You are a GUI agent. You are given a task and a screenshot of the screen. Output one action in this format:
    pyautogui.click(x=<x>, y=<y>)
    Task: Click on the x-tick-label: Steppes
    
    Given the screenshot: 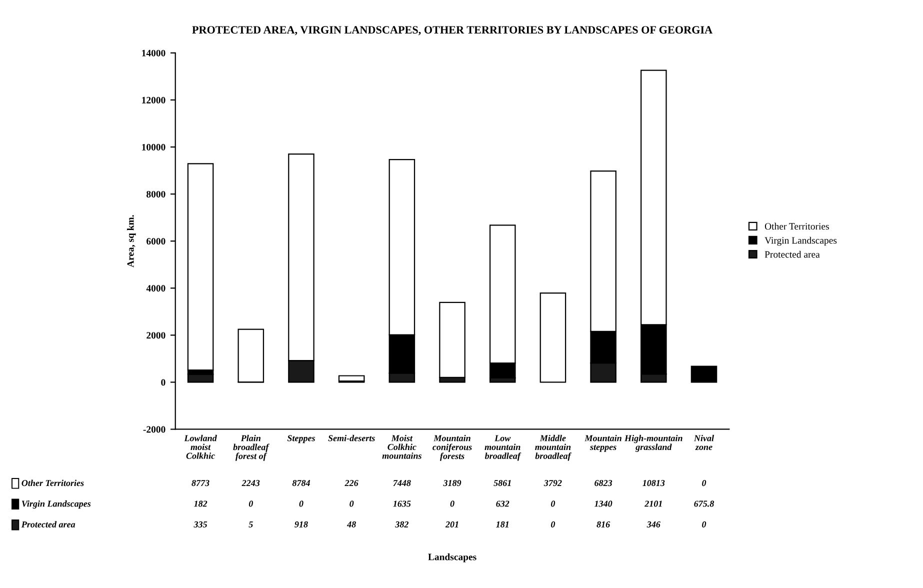 What is the action you would take?
    pyautogui.click(x=301, y=439)
    